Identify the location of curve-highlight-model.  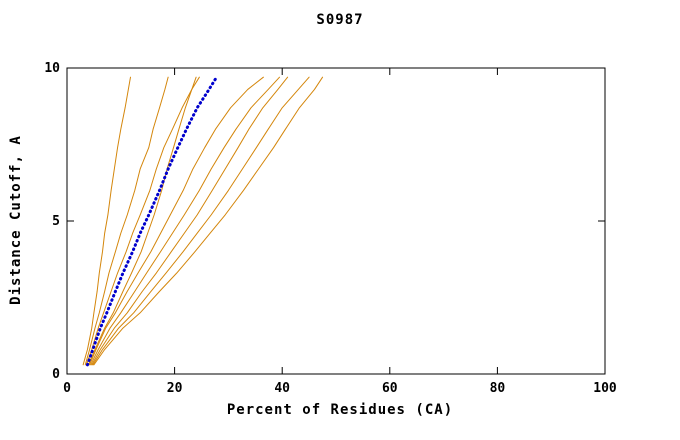
(152, 221).